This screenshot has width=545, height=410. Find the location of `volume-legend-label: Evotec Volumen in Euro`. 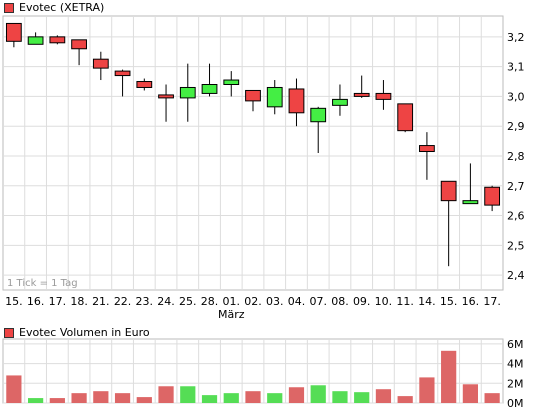

volume-legend-label: Evotec Volumen in Euro is located at coordinates (84, 332).